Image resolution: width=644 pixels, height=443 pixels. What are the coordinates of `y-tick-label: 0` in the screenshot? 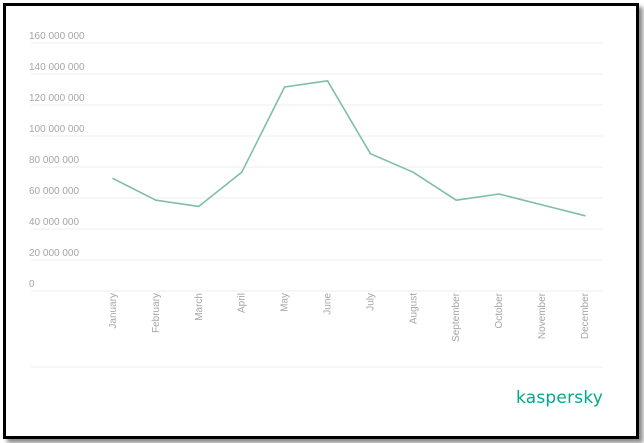 It's located at (32, 284).